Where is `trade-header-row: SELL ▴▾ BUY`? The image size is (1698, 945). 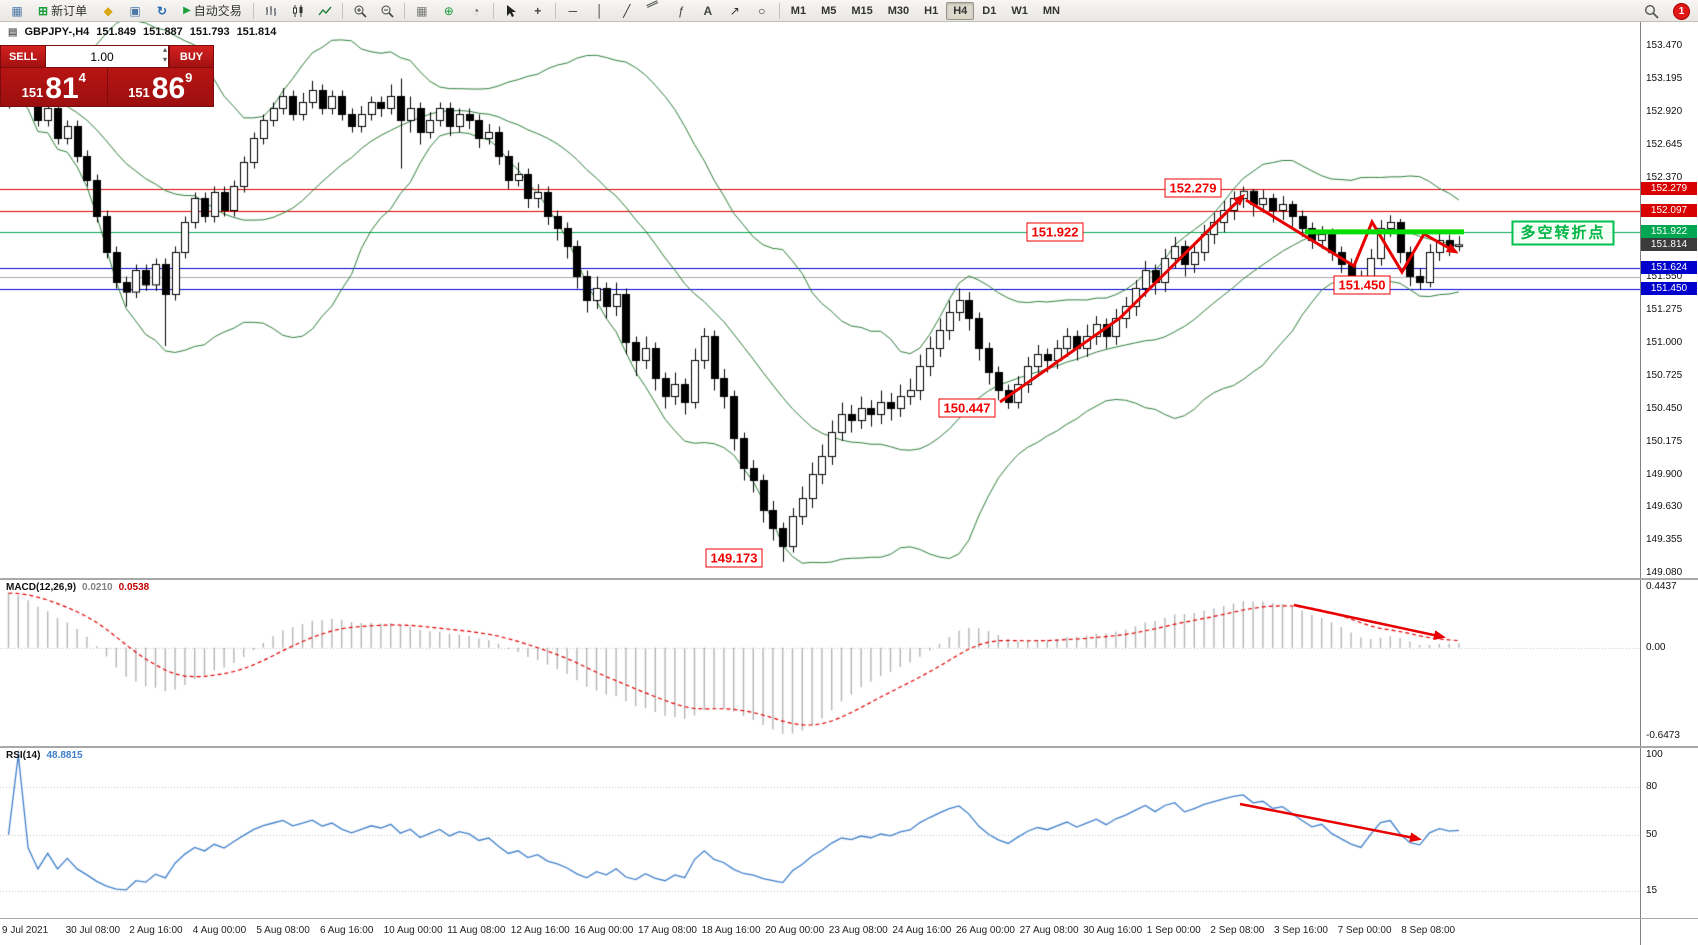 trade-header-row: SELL ▴▾ BUY is located at coordinates (107, 57).